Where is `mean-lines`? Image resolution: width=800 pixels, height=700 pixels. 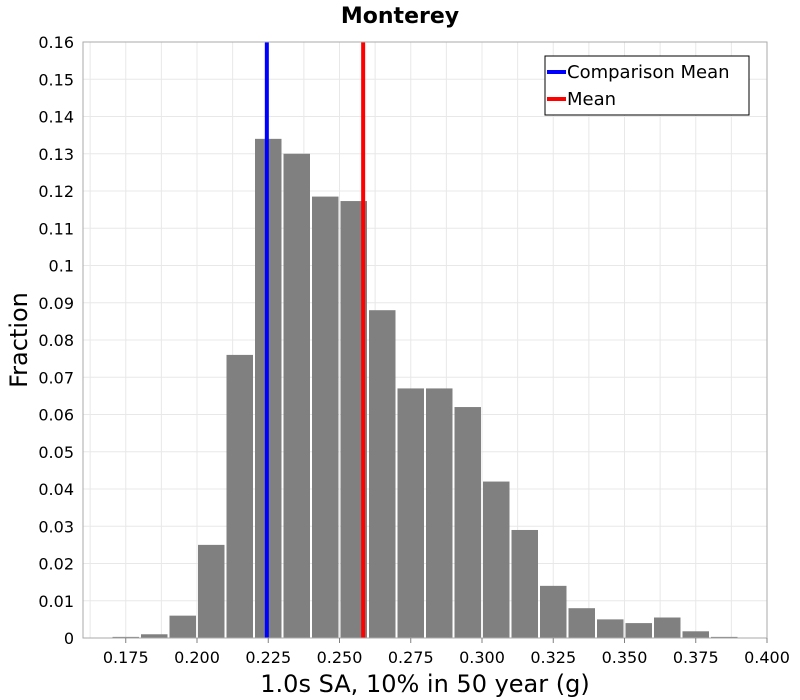
mean-lines is located at coordinates (315, 340).